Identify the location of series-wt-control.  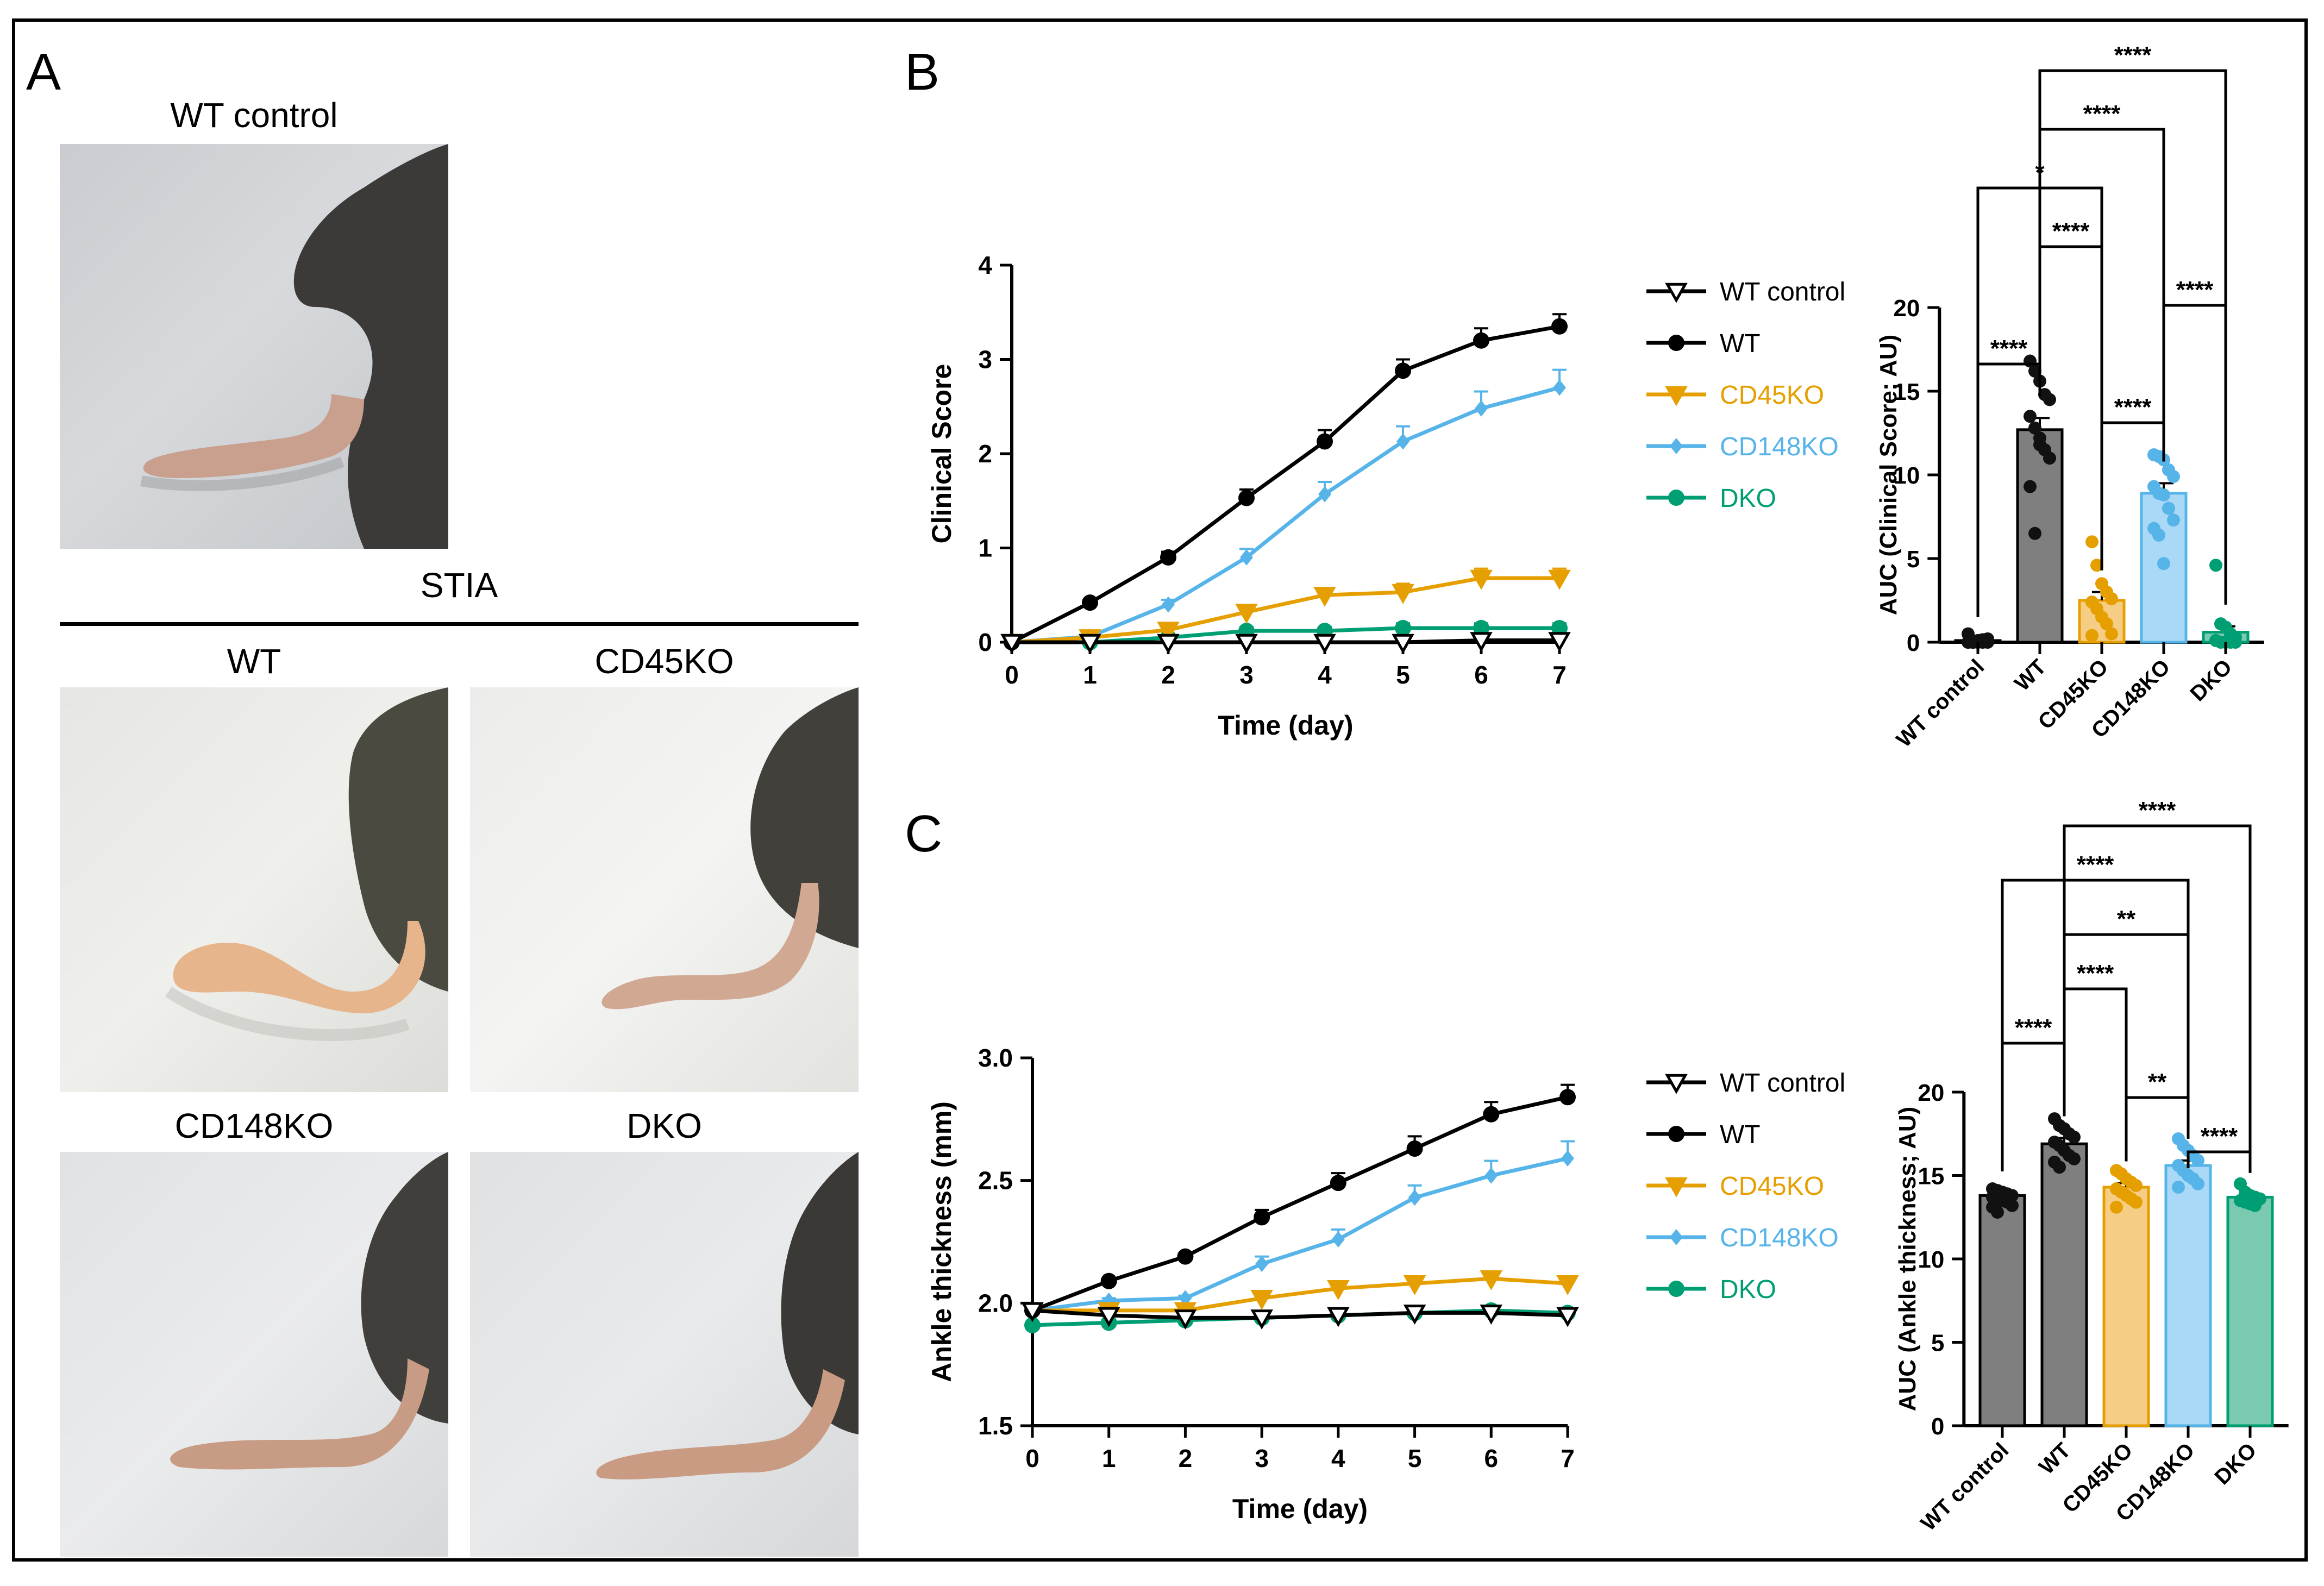
(1300, 1316).